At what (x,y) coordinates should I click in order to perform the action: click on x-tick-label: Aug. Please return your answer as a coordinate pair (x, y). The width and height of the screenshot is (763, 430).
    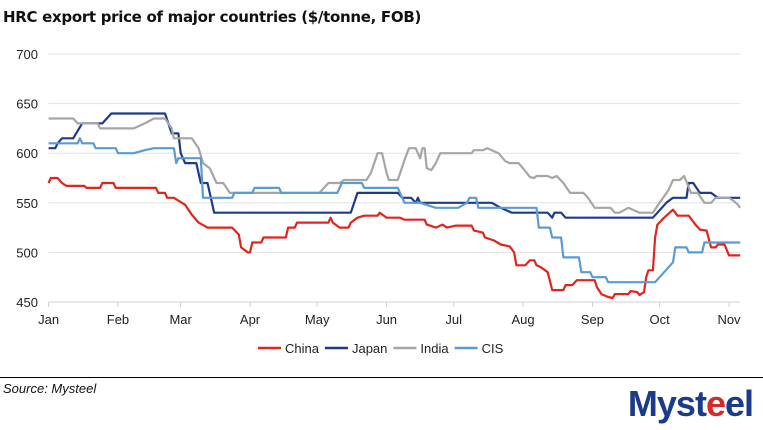
    Looking at the image, I should click on (523, 319).